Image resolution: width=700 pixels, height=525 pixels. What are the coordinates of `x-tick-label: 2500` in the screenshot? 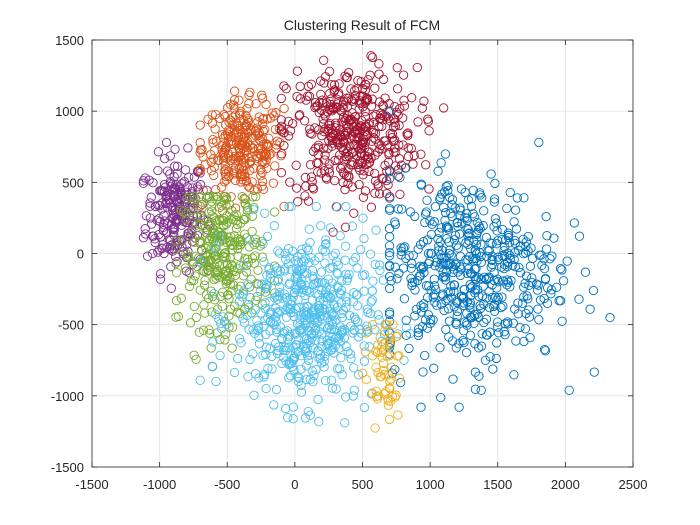 It's located at (633, 484).